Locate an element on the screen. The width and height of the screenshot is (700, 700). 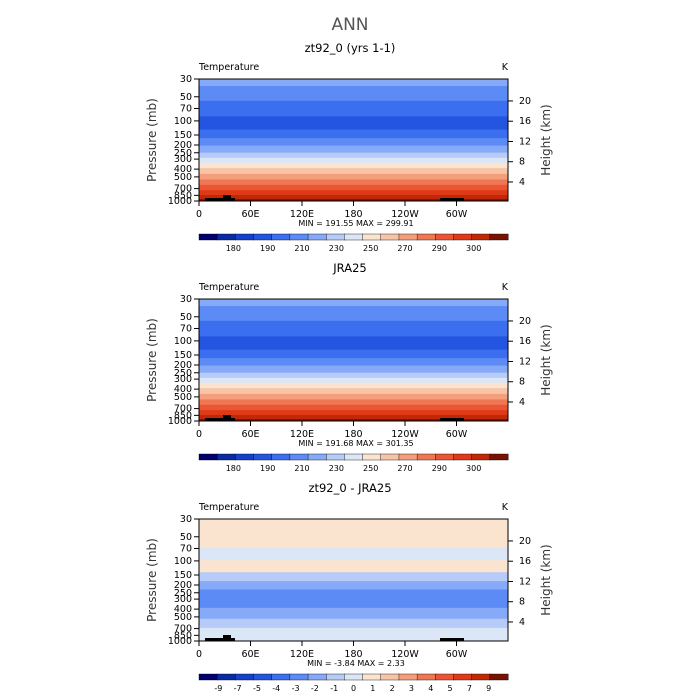
colorbar-label: 0 is located at coordinates (353, 688).